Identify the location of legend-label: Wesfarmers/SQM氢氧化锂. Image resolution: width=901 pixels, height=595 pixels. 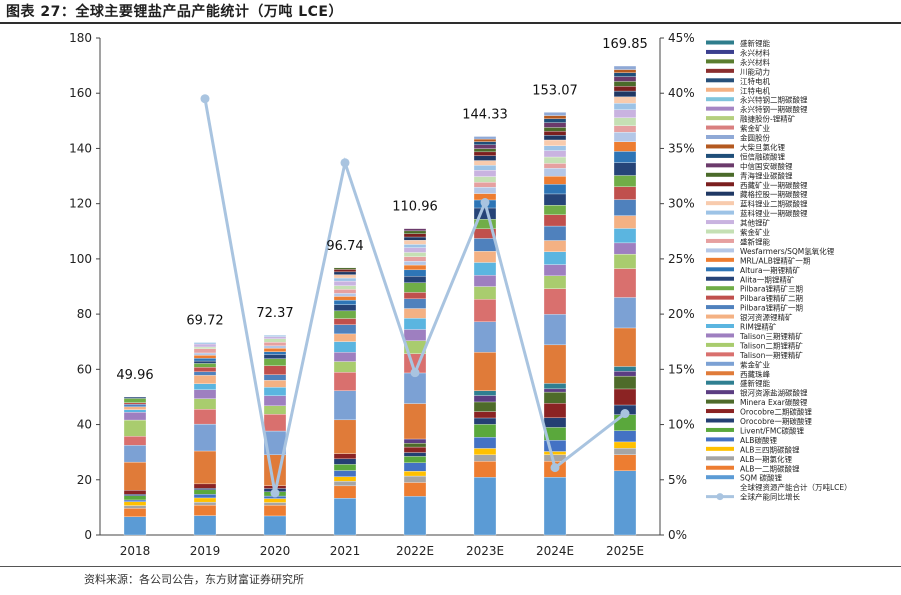
(787, 251).